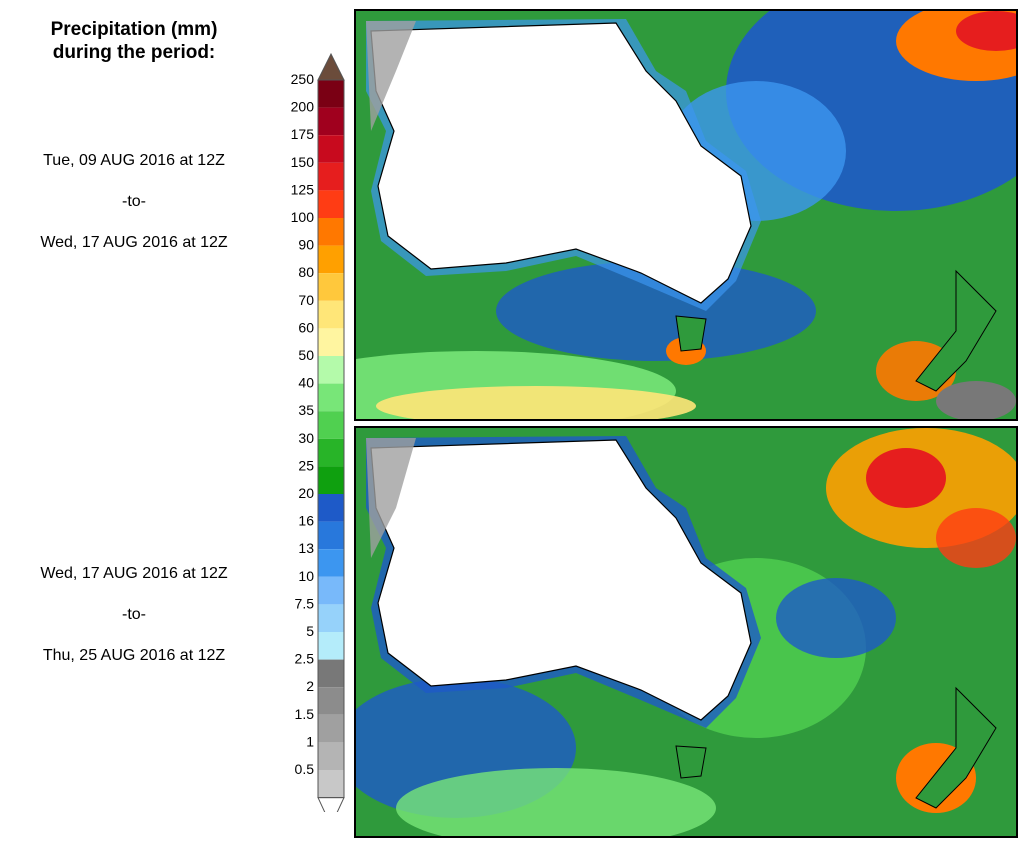 Image resolution: width=1024 pixels, height=842 pixels. Describe the element at coordinates (306, 465) in the screenshot. I see `colorbar-tick-label: 25` at that location.